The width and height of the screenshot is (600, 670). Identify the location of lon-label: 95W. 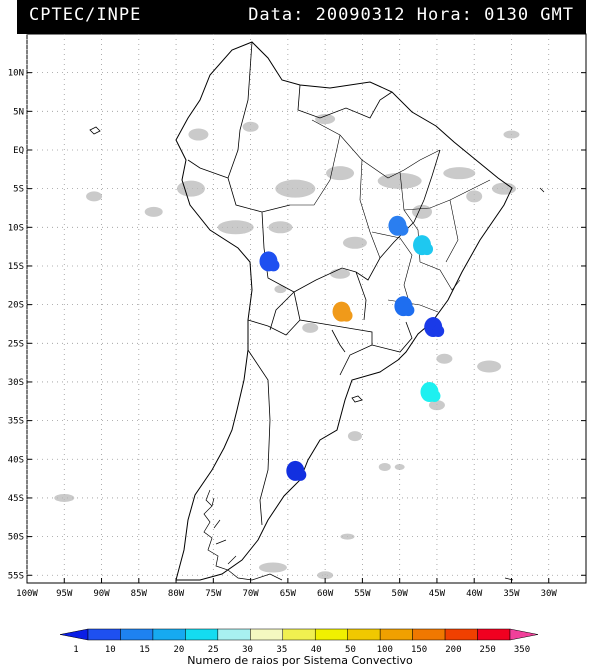
(64, 594).